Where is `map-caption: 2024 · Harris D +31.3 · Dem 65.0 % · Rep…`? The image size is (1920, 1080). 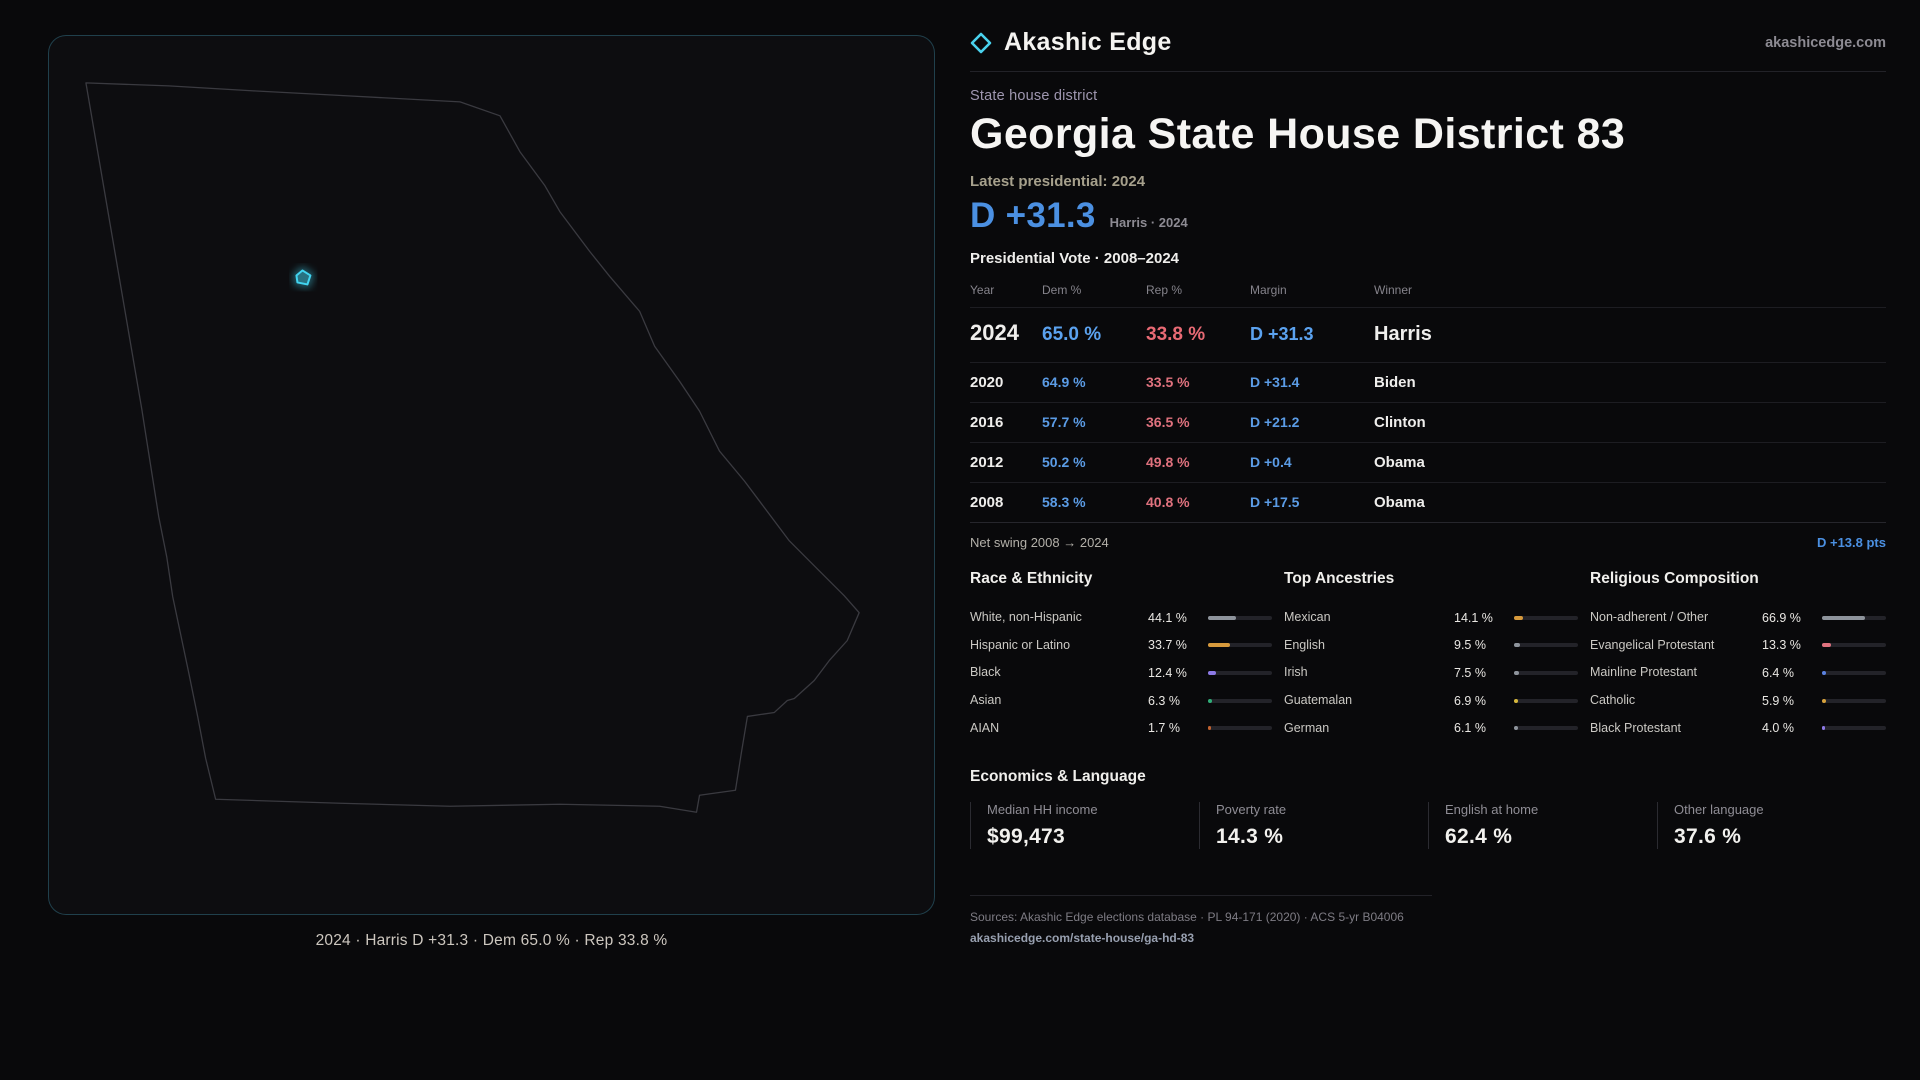 map-caption: 2024 · Harris D +31.3 · Dem 65.0 % · Rep… is located at coordinates (491, 940).